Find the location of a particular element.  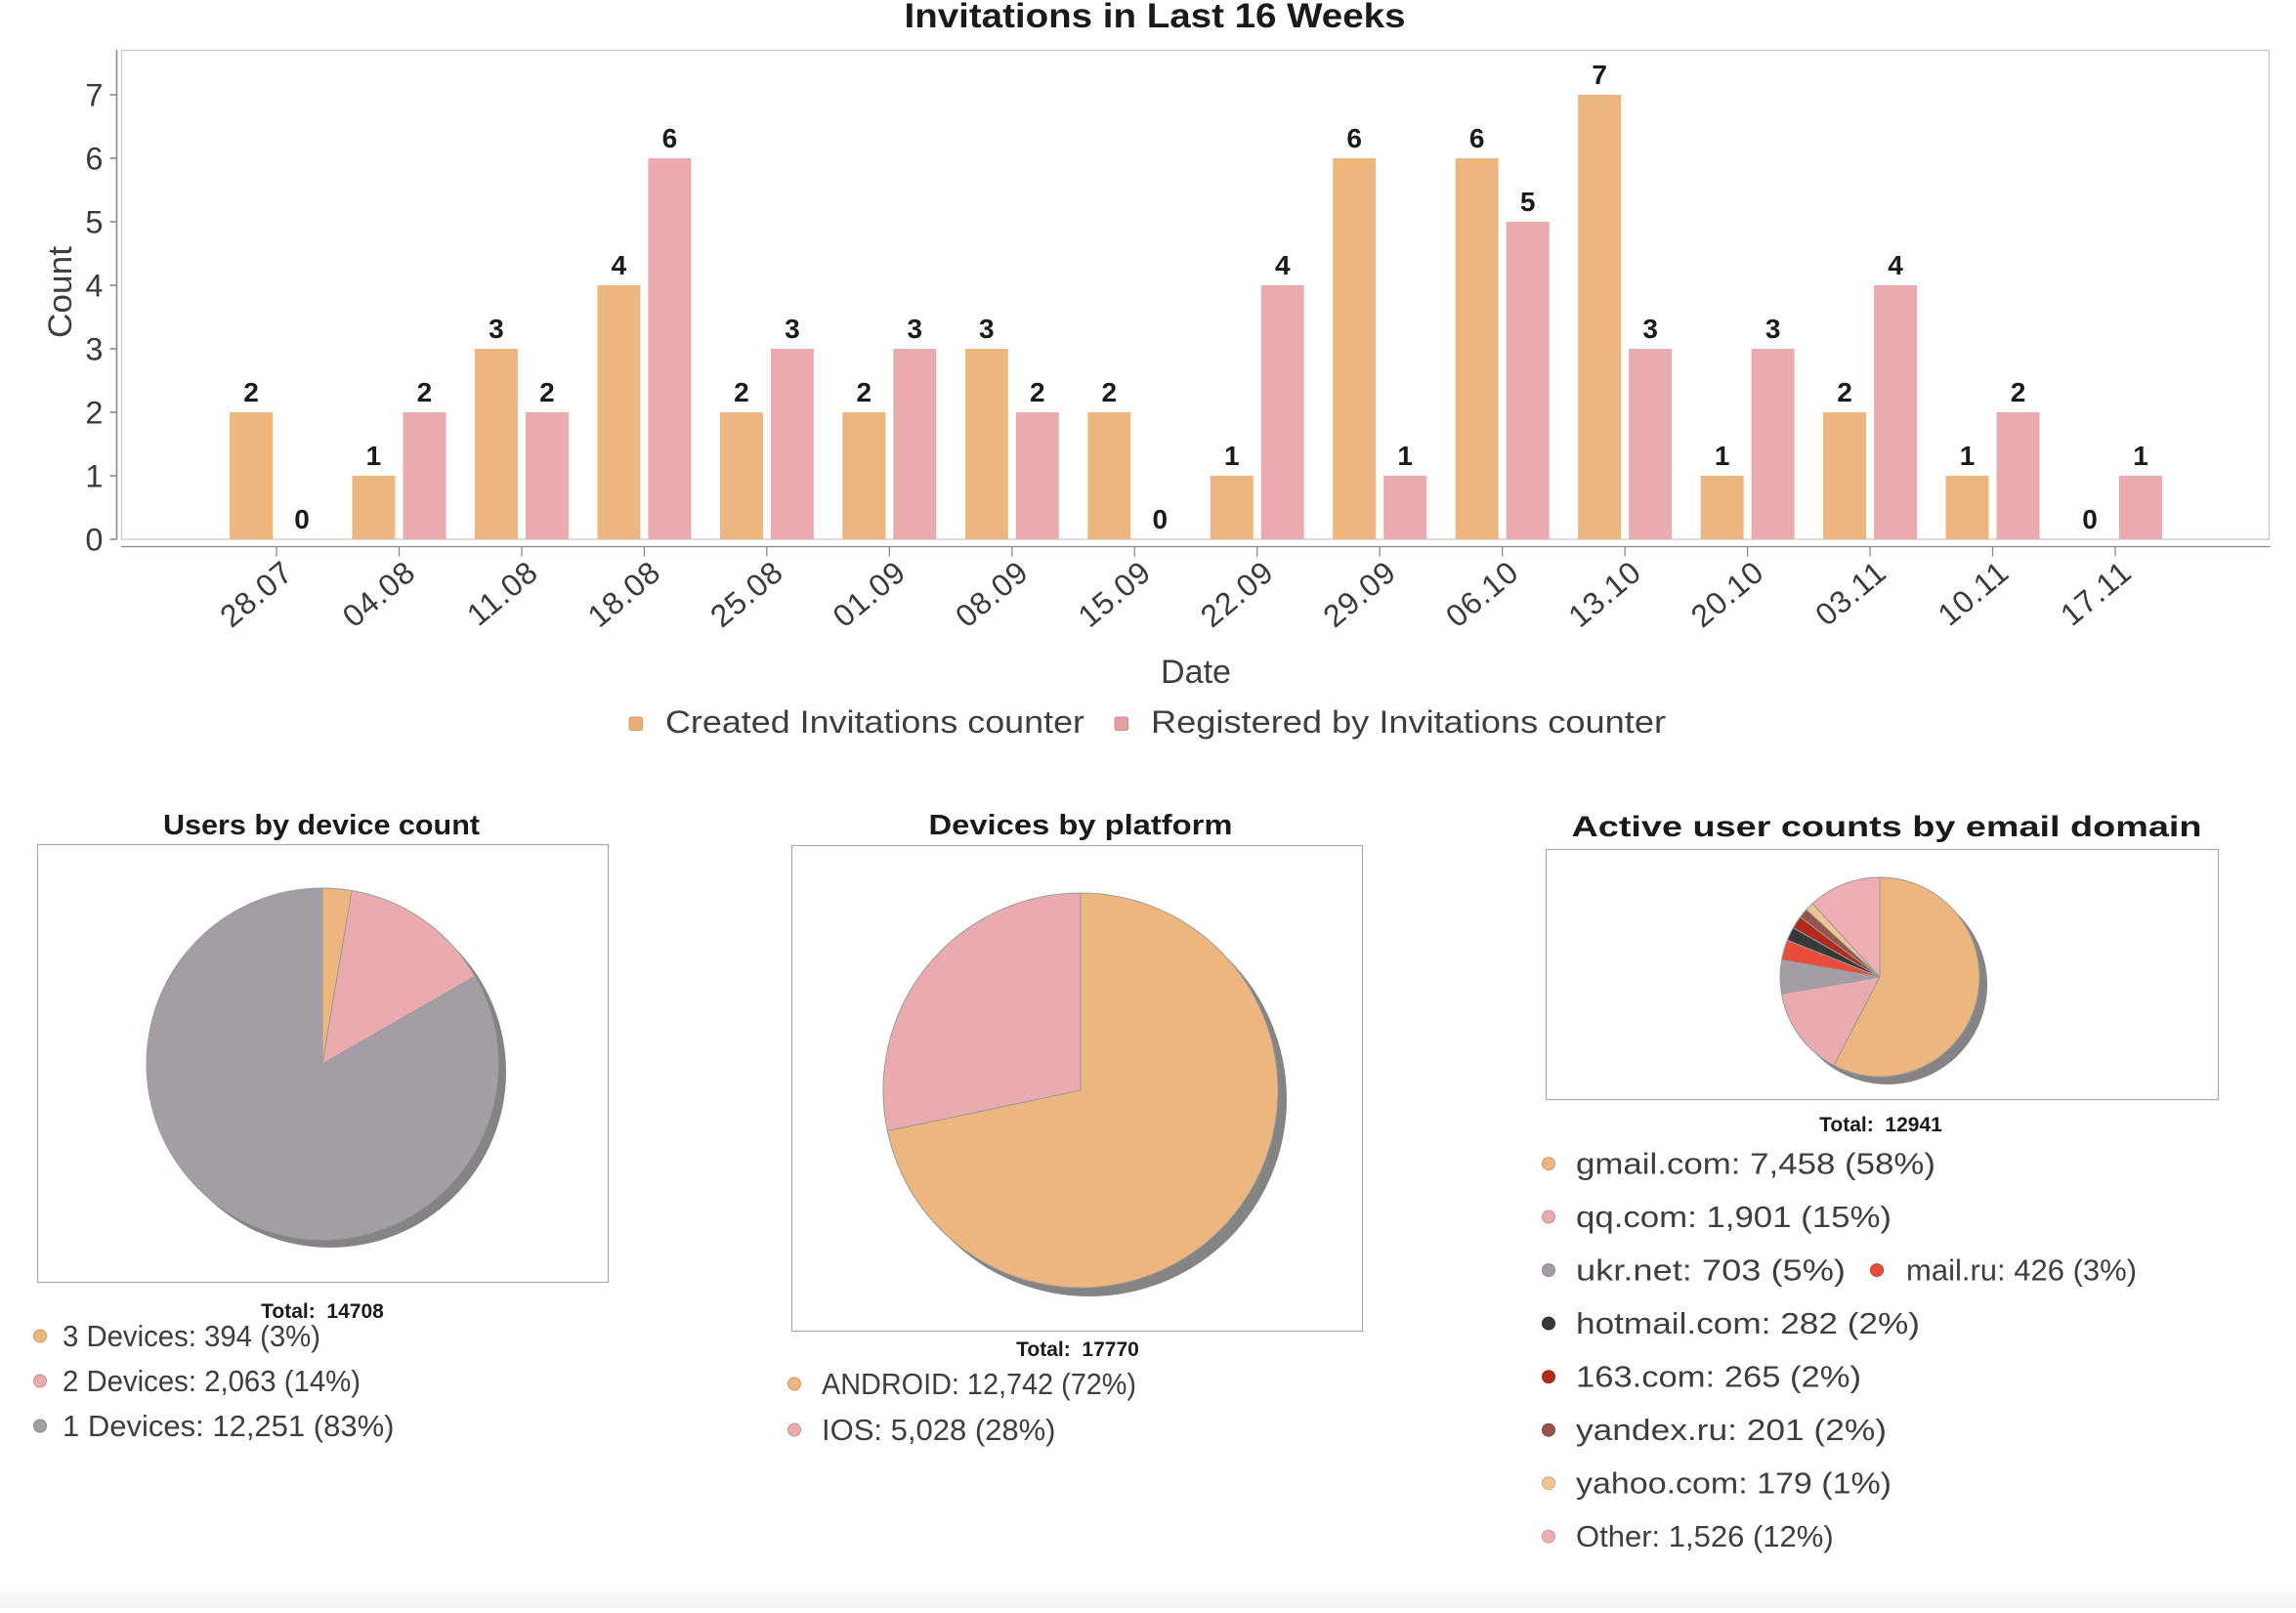

svg-text: qq.com: 1,901 (15%) is located at coordinates (1734, 1217).